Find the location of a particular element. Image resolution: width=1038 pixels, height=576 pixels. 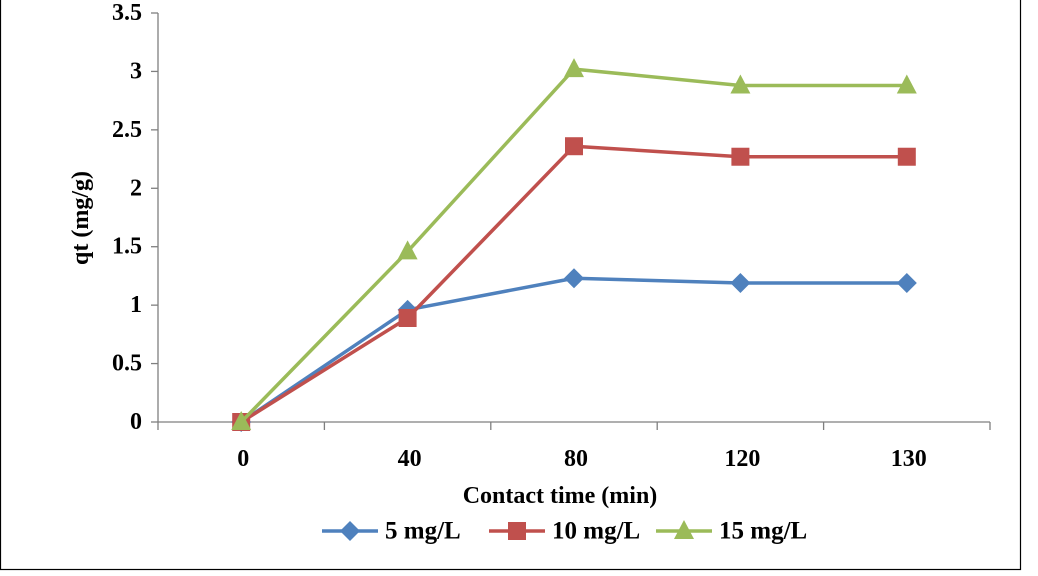

legend-item-2: 10 mg/L is located at coordinates (564, 531).